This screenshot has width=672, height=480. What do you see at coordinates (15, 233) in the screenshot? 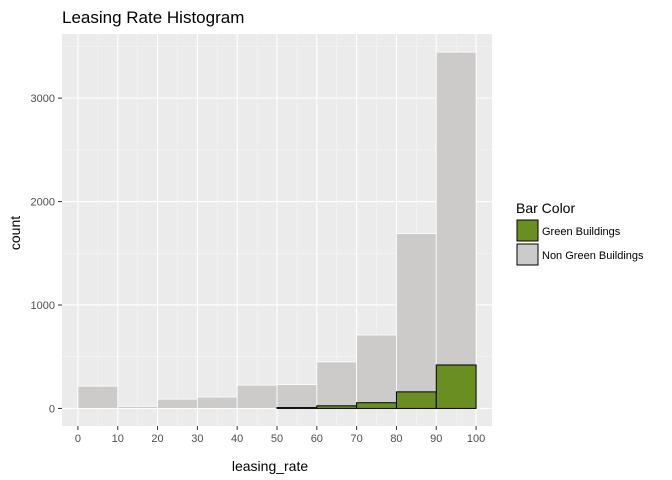
I see `y-axis-title: count` at bounding box center [15, 233].